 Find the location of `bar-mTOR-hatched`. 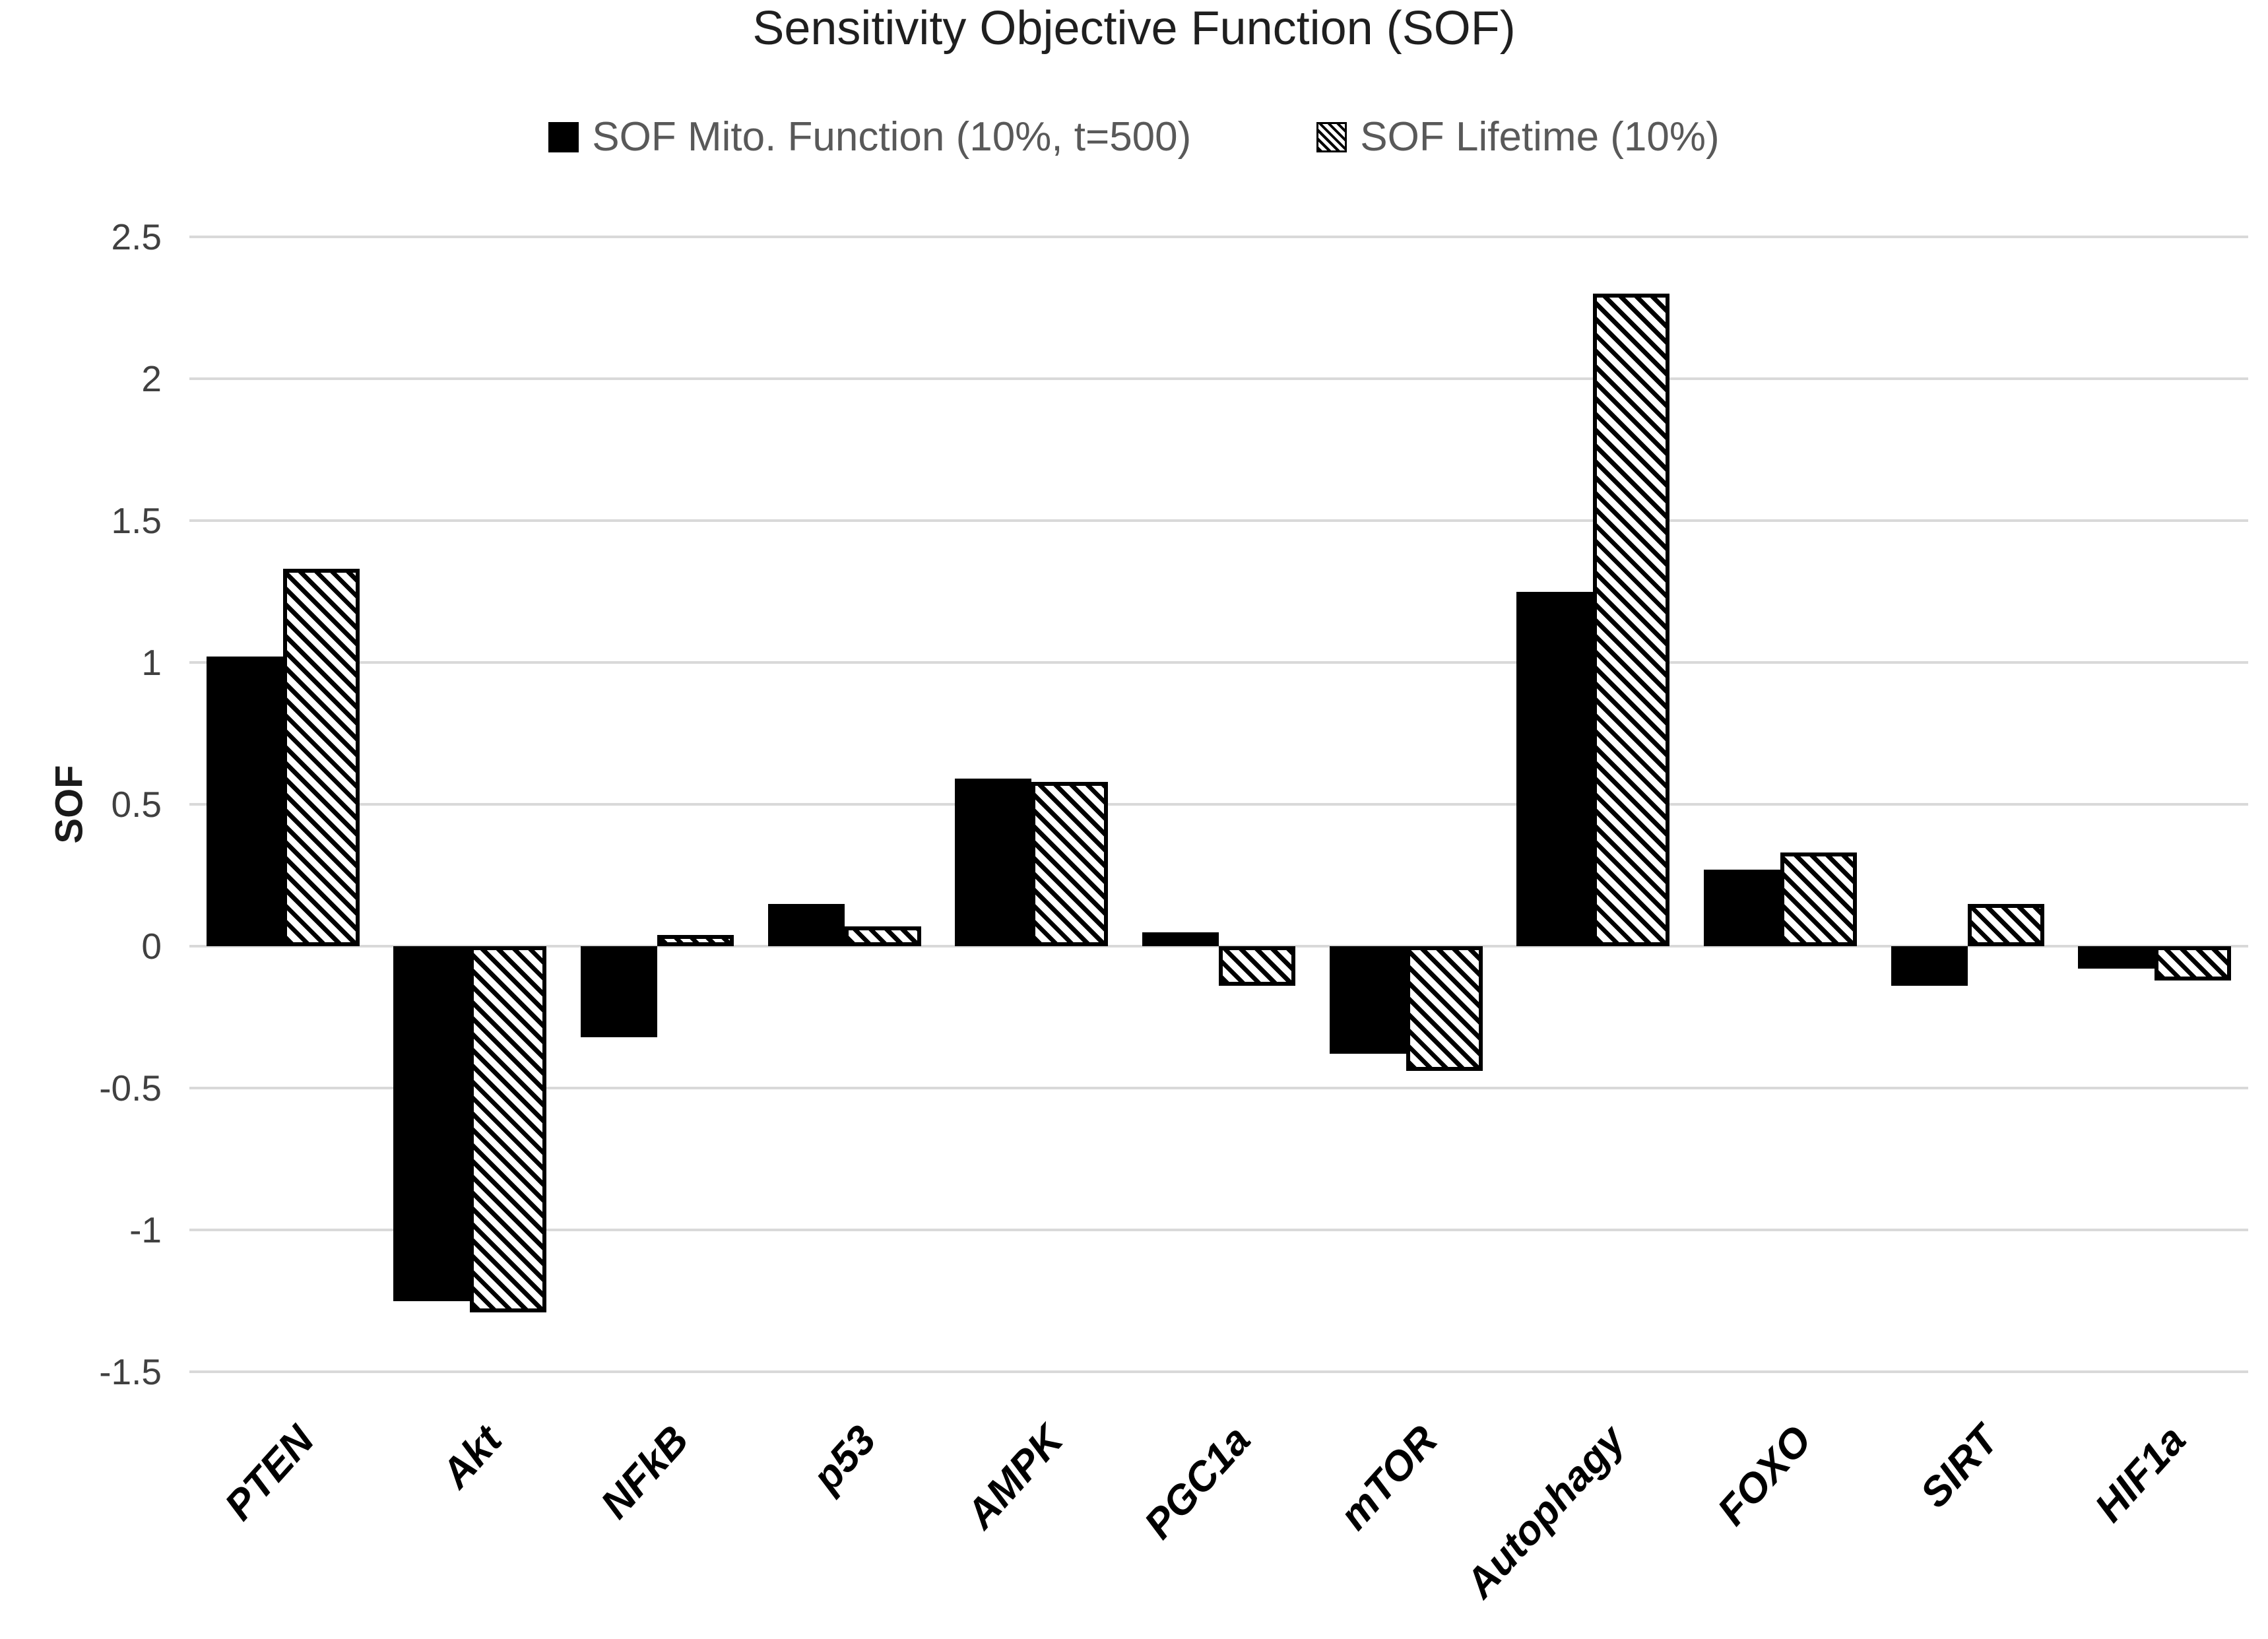

bar-mTOR-hatched is located at coordinates (1445, 1009).